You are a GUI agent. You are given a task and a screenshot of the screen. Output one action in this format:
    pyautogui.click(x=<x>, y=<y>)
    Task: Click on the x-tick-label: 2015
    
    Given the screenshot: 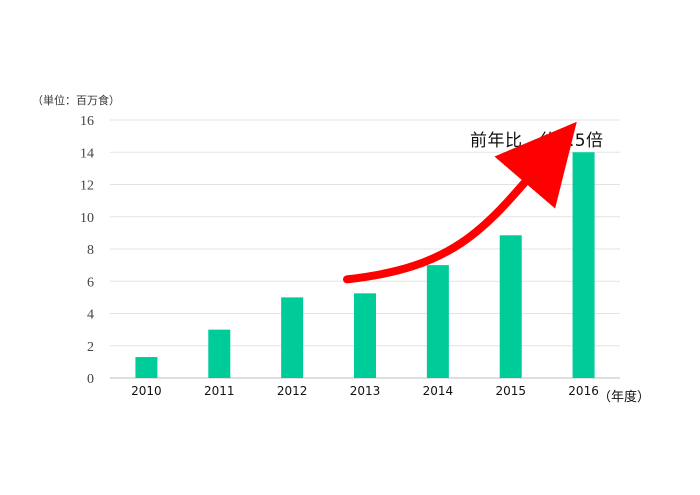 What is the action you would take?
    pyautogui.click(x=510, y=391)
    